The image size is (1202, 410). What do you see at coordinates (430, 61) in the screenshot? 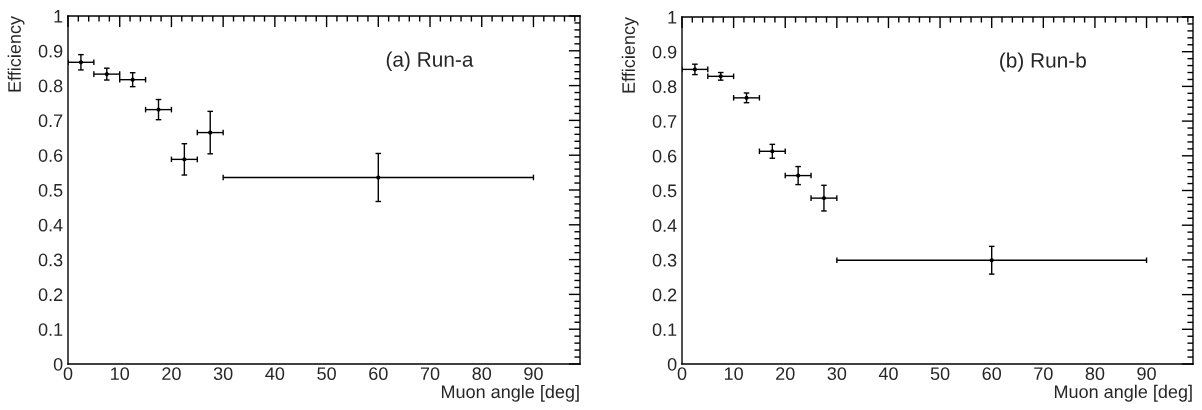
I see `annotation: (a) Run-a` at bounding box center [430, 61].